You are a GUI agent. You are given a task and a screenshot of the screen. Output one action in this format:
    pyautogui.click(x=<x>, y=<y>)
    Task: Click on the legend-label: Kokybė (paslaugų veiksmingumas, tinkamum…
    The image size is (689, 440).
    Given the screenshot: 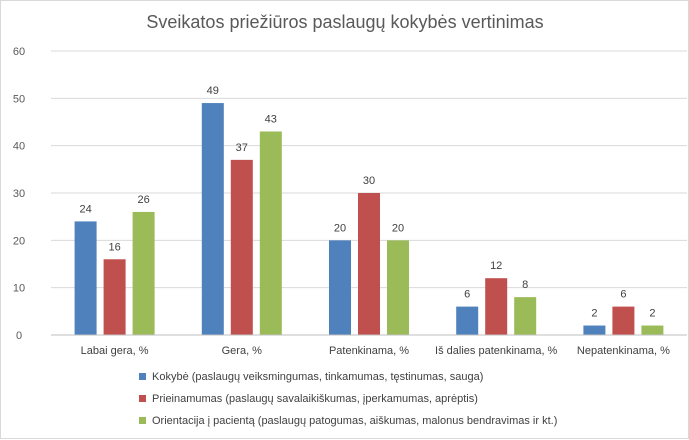 What is the action you would take?
    pyautogui.click(x=317, y=377)
    